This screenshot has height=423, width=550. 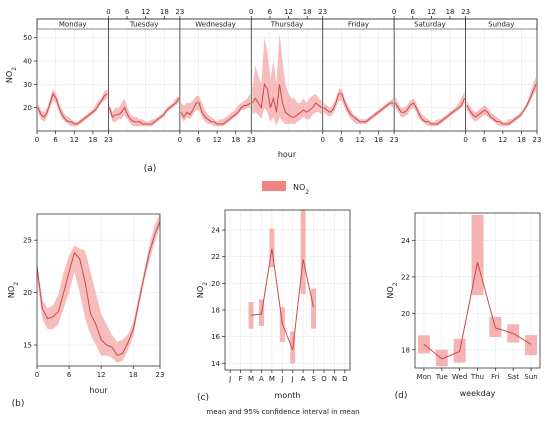 What do you see at coordinates (274, 186) in the screenshot?
I see `legend-swatch` at bounding box center [274, 186].